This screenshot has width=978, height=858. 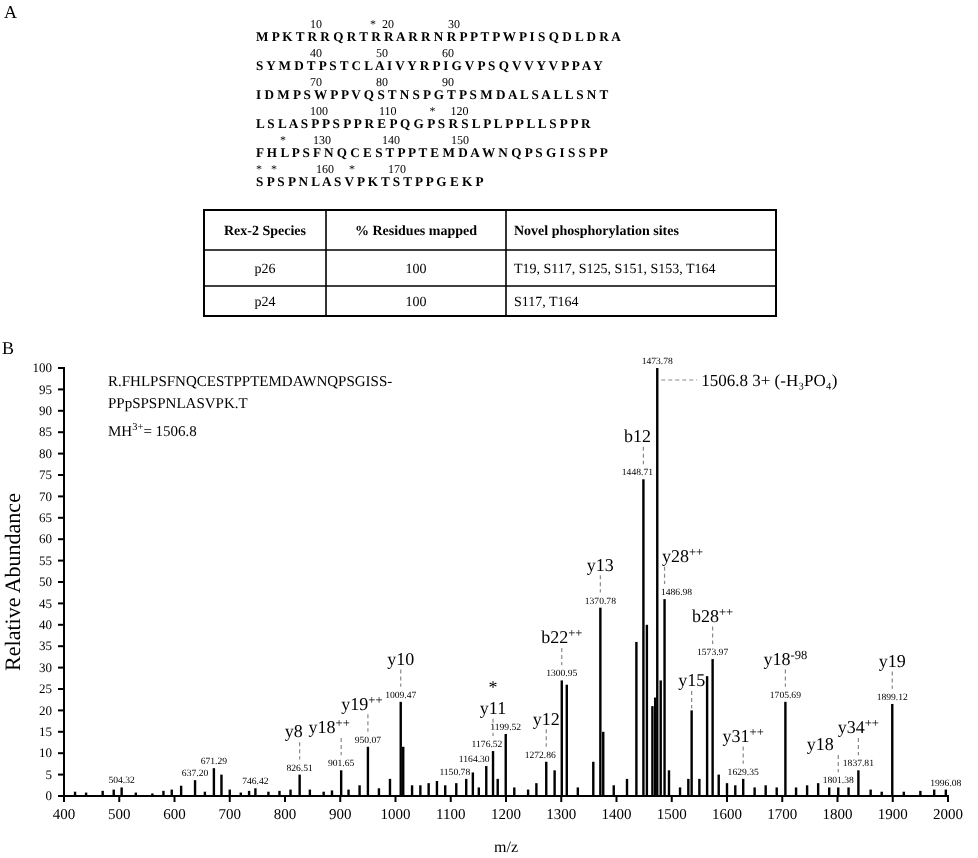 What do you see at coordinates (506, 847) in the screenshot?
I see `x-axis-title: m/z` at bounding box center [506, 847].